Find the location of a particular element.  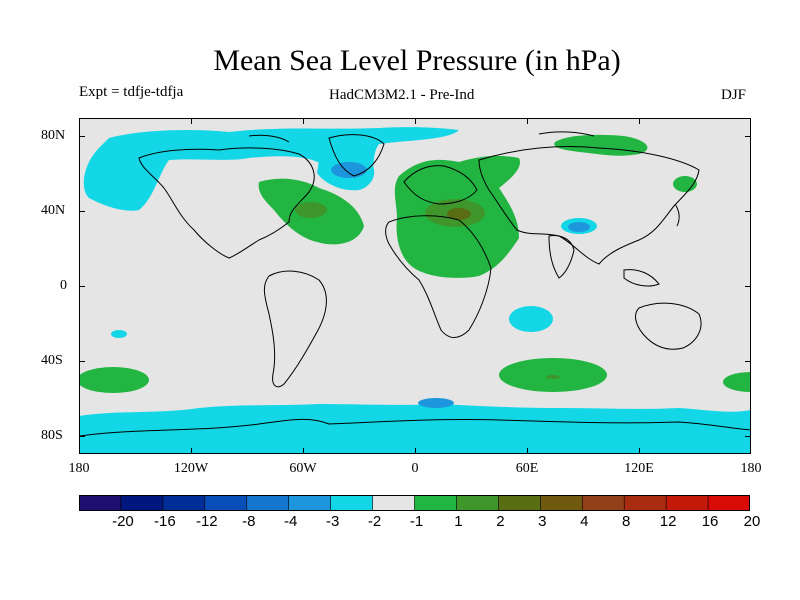

indian-ocean-negative-region is located at coordinates (531, 319).